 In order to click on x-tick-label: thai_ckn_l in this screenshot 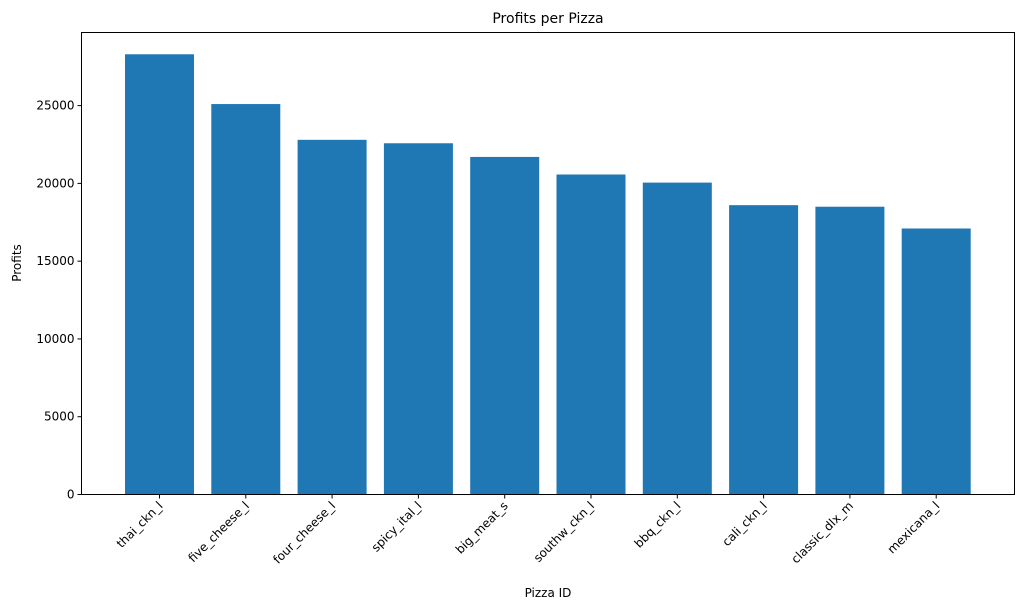, I will do `click(140, 525)`.